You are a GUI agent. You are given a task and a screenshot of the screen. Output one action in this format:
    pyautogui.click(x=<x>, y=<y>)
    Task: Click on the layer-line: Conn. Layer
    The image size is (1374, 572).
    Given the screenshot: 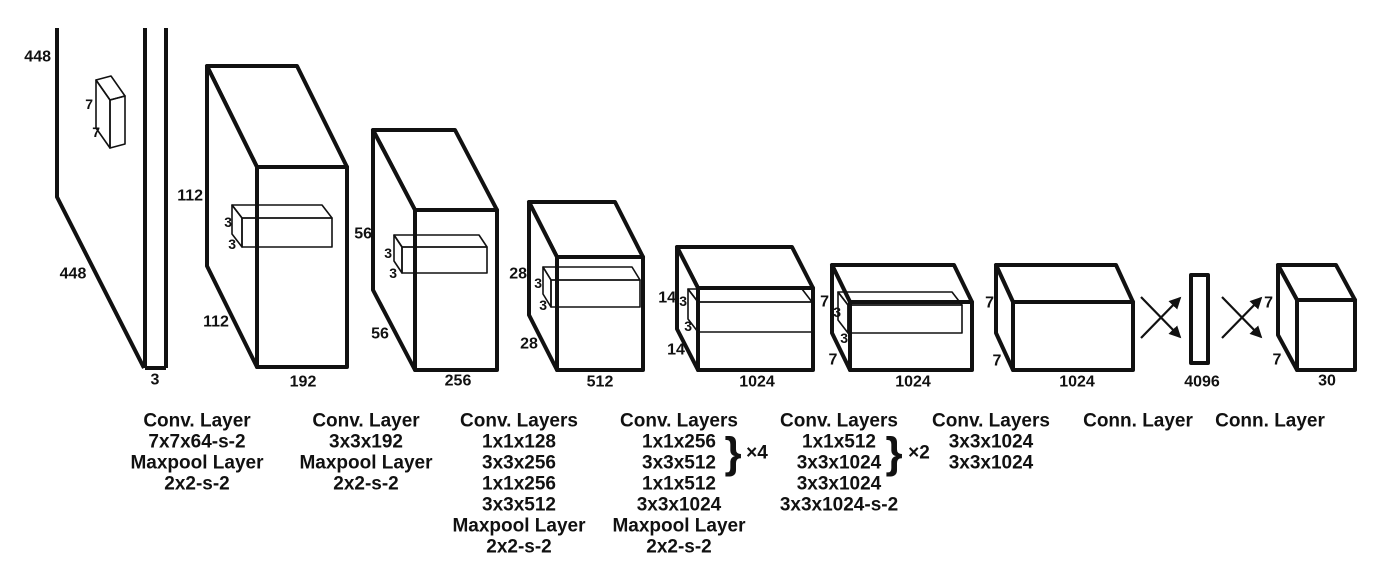 What is the action you would take?
    pyautogui.click(x=1138, y=421)
    